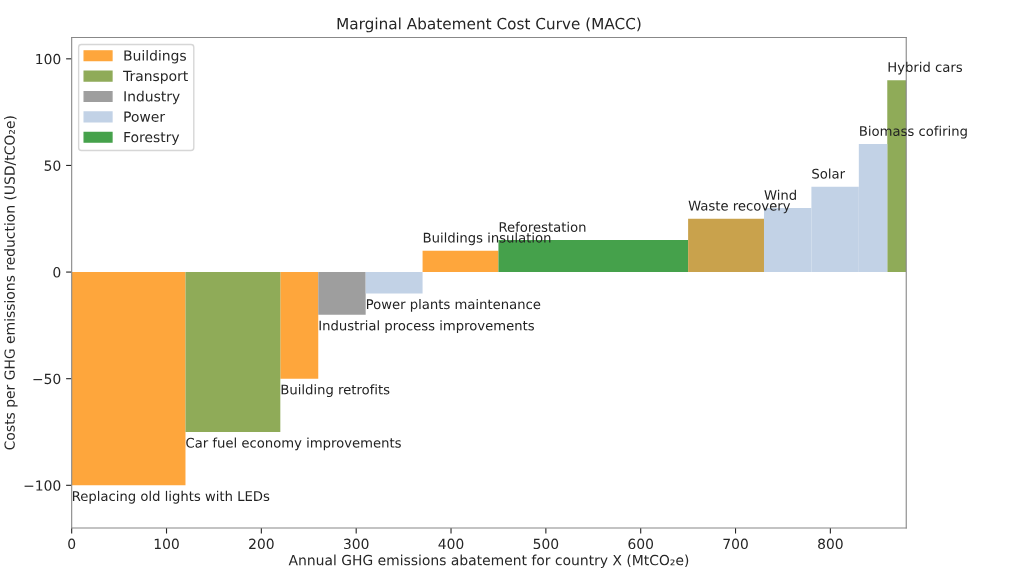  I want to click on y-tick-label: 100, so click(48, 59).